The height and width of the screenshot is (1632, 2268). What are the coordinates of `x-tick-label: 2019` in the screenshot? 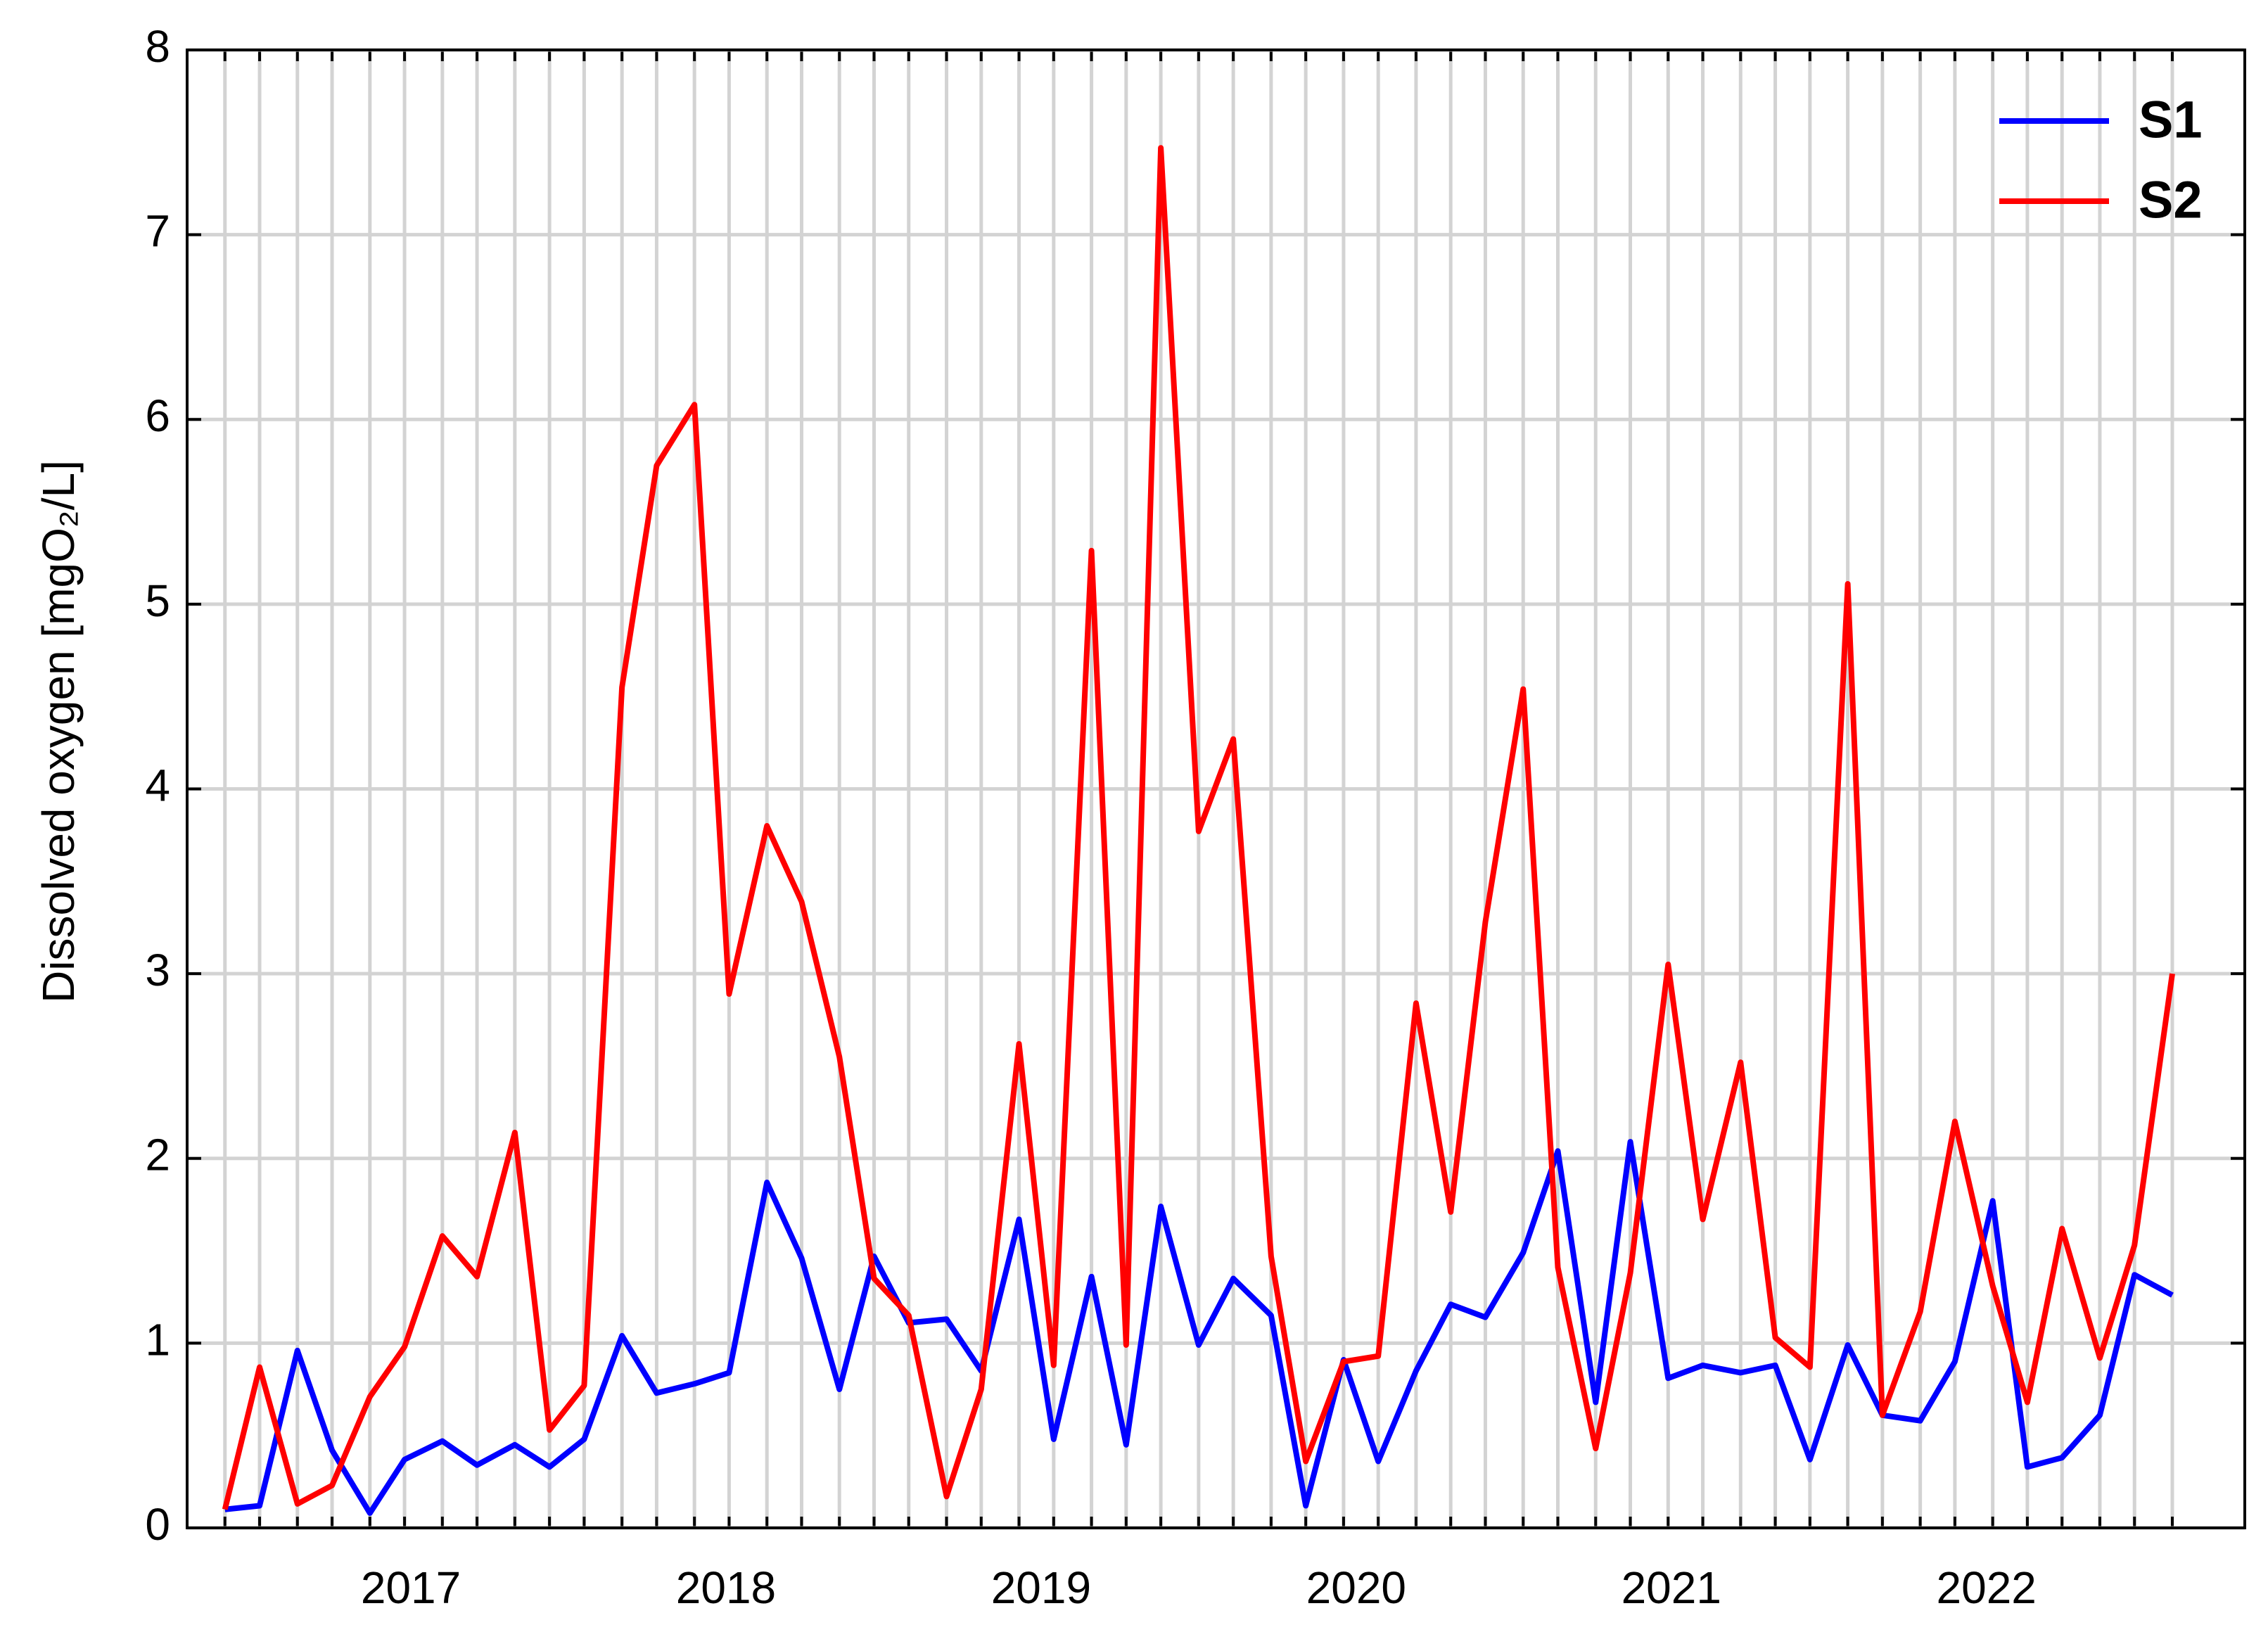 It's located at (1041, 1587).